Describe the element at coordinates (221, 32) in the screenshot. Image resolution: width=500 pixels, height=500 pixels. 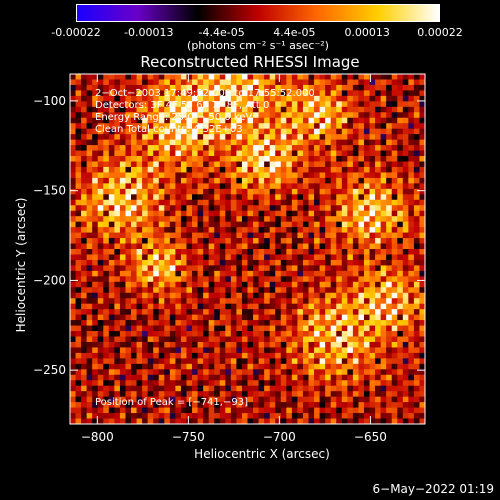
I see `colorbar-tick-label: -4.4e-05` at that location.